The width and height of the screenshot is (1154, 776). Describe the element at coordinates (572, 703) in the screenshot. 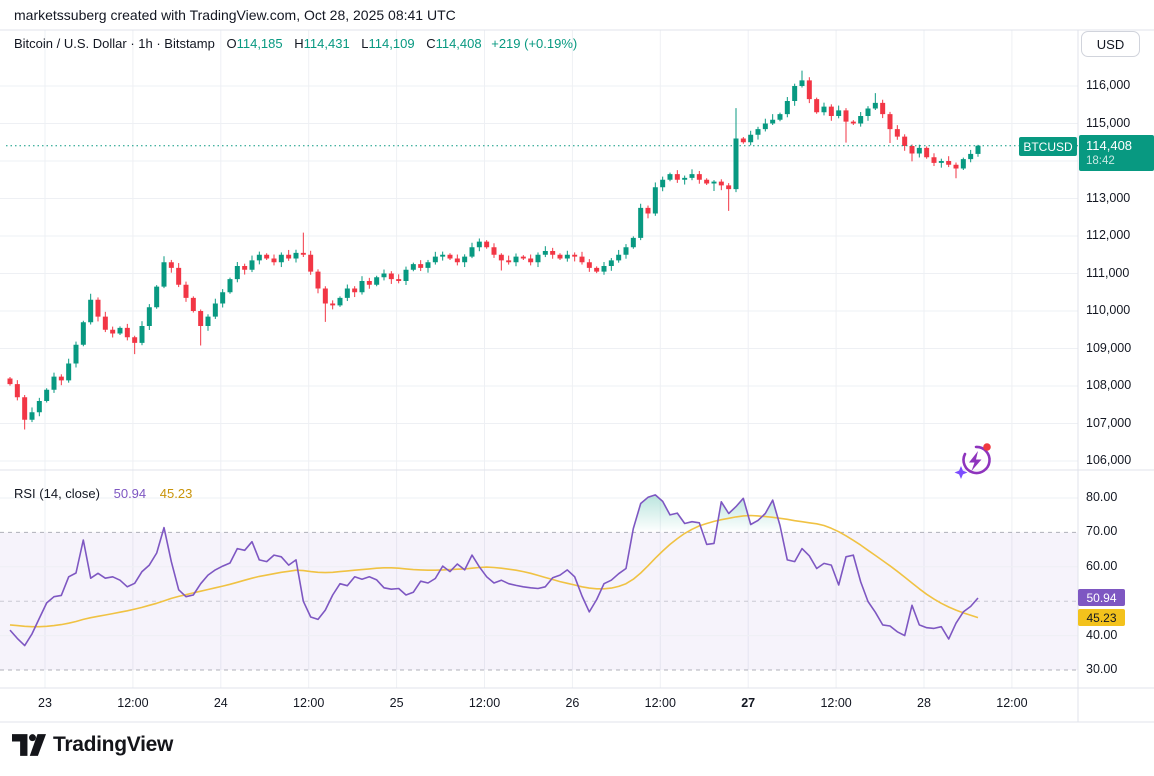

I see `time-tick: 26` at that location.